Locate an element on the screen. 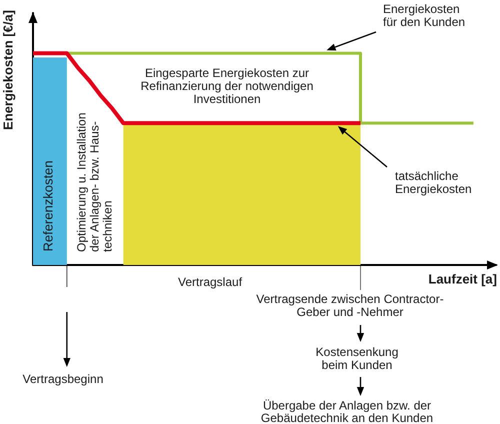  annotation: Referenzkosten is located at coordinates (48, 206).